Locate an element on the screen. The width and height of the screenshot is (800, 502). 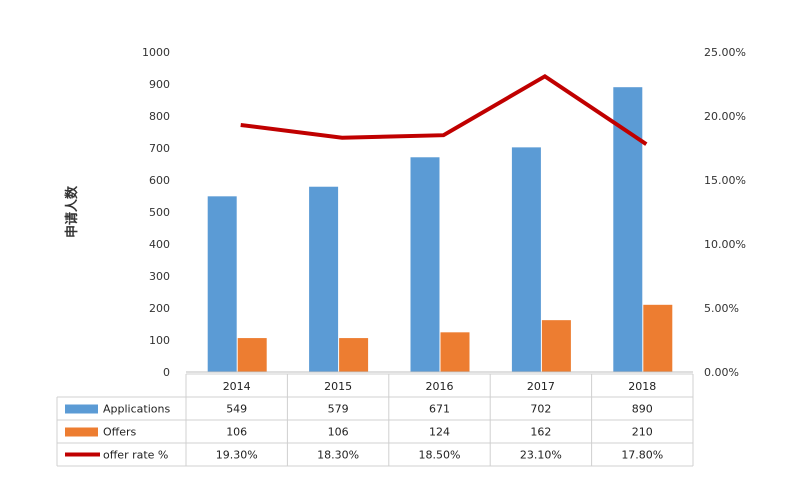
y-tick-label: 200 is located at coordinates (159, 308).